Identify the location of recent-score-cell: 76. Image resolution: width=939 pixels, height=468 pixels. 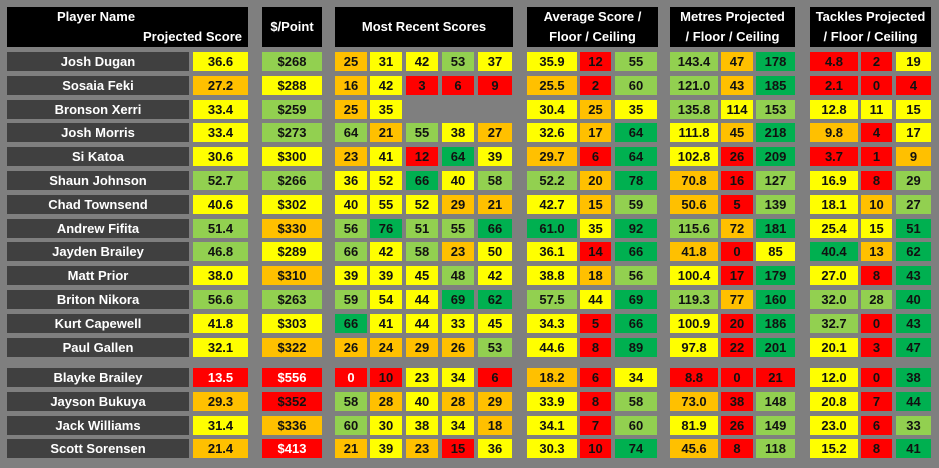
(386, 228).